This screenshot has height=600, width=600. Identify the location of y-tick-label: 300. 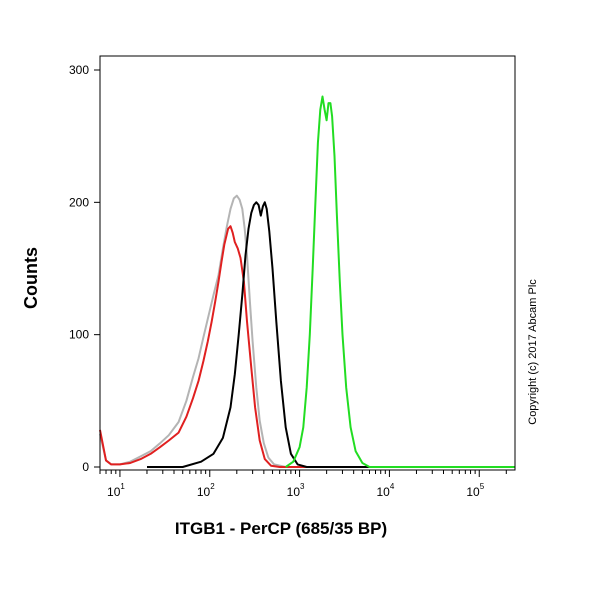
(79, 70).